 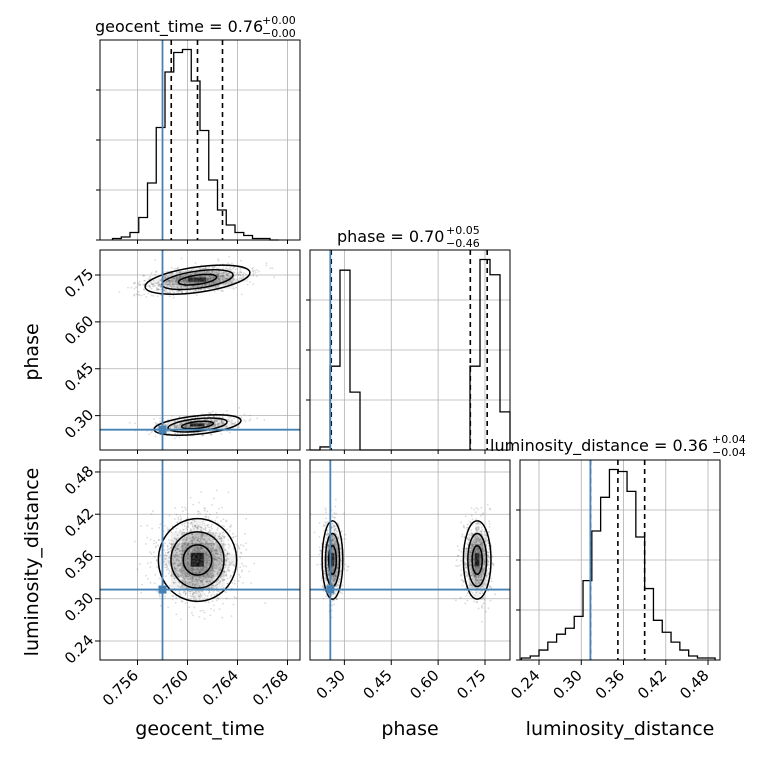 I want to click on hist-panel-luminosity-distance, so click(x=618, y=560).